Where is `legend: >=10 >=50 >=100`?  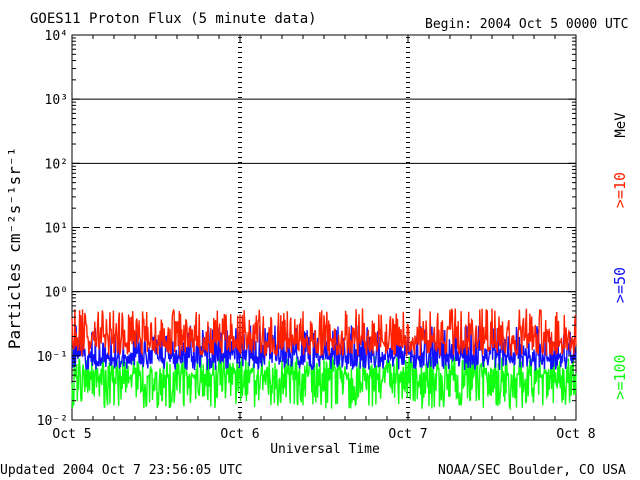 legend: >=10 >=50 >=100 is located at coordinates (620, 286).